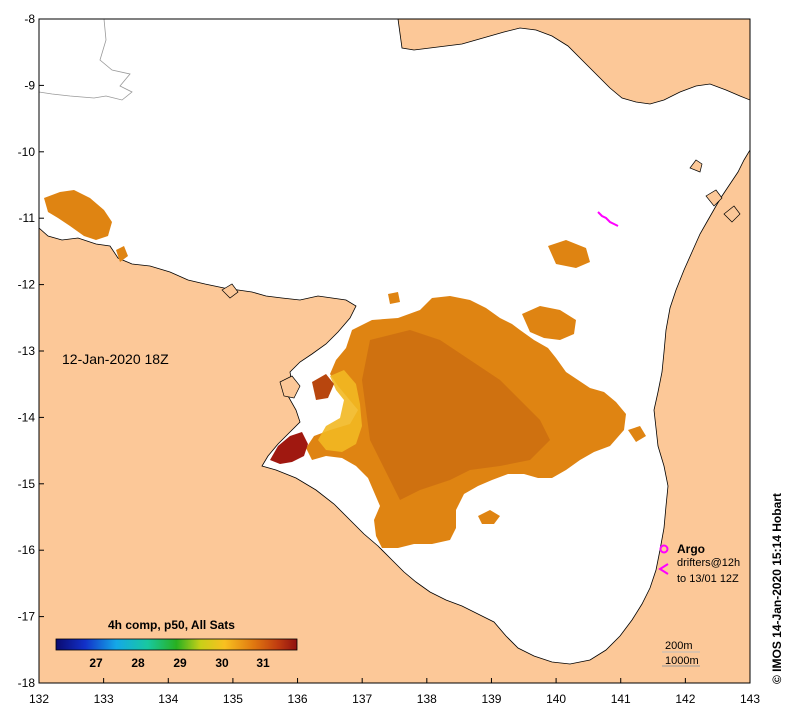  I want to click on date-label: 12-Jan-2020 18Z, so click(115, 359).